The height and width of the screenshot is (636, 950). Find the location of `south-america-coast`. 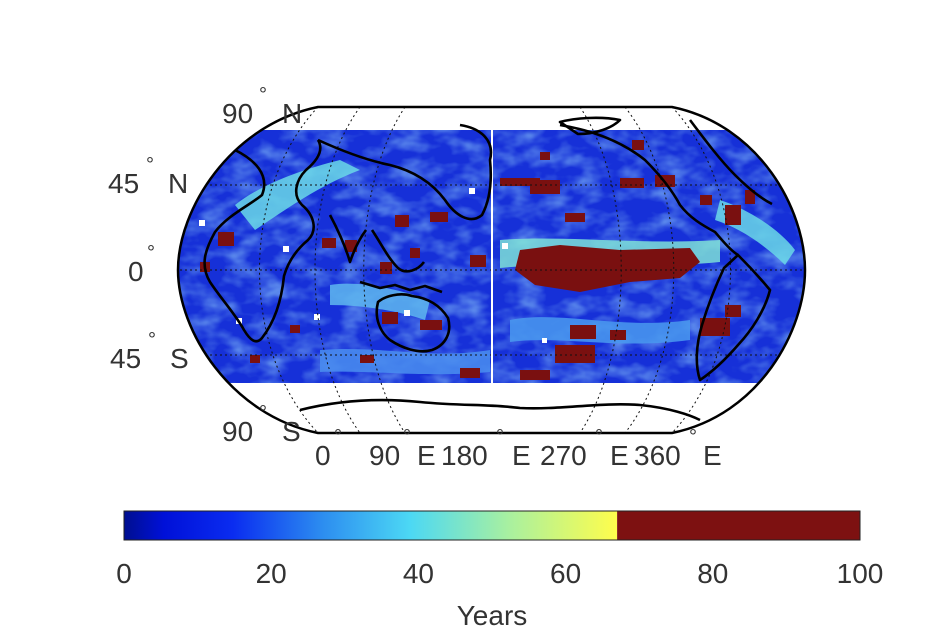

south-america-coast is located at coordinates (733, 317).